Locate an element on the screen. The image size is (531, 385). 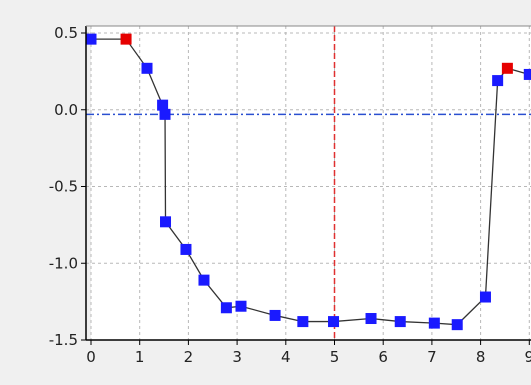
y-tick-label--1.5: -1.5 is located at coordinates (63, 340).